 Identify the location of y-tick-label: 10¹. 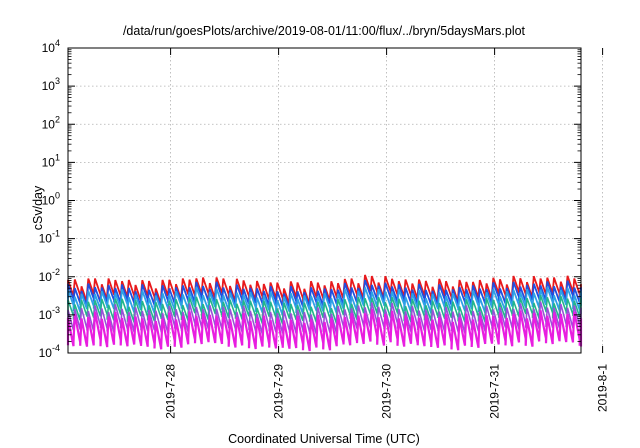
(51, 160).